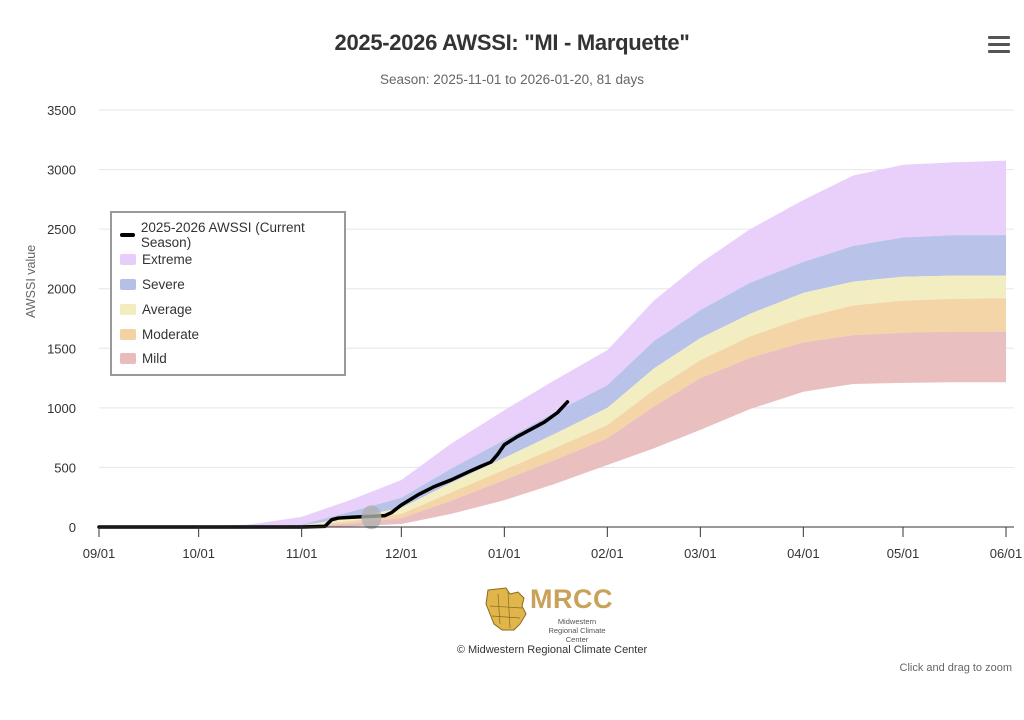  What do you see at coordinates (803, 553) in the screenshot?
I see `x-tick-label: 04/01` at bounding box center [803, 553].